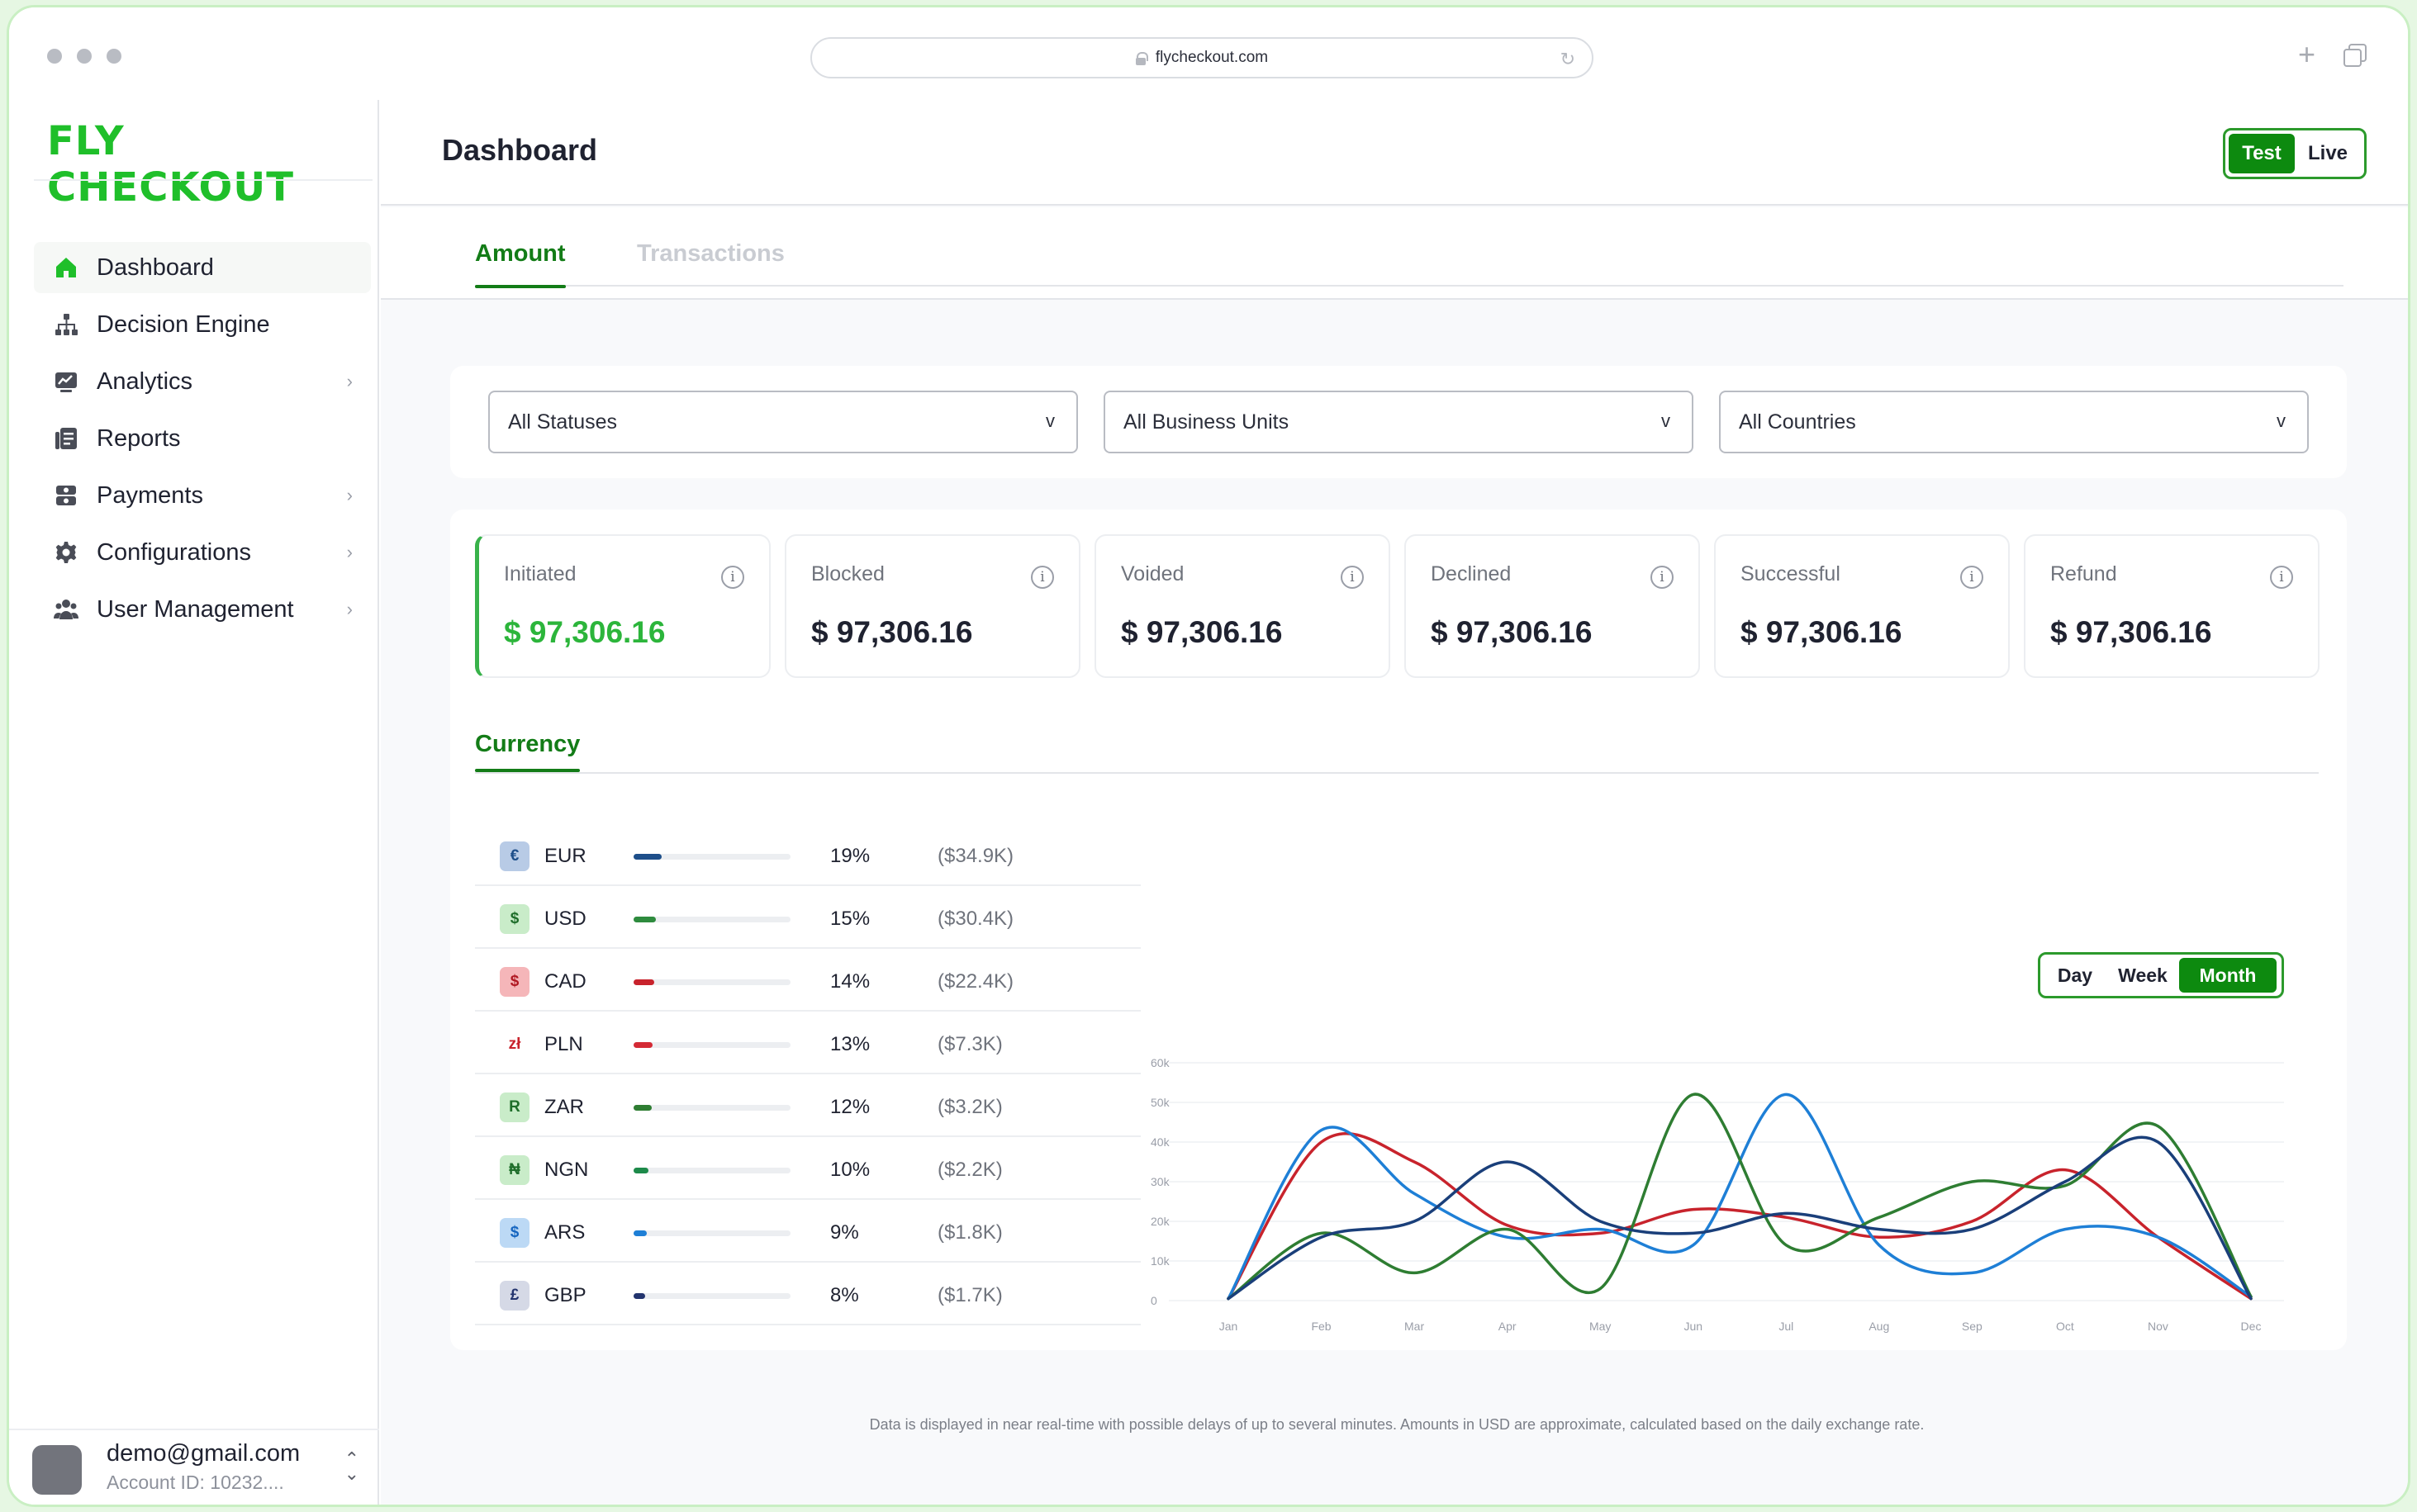 The image size is (2417, 1512). I want to click on currency-row-pln: zł PLN 13% ($7.3K), so click(808, 1043).